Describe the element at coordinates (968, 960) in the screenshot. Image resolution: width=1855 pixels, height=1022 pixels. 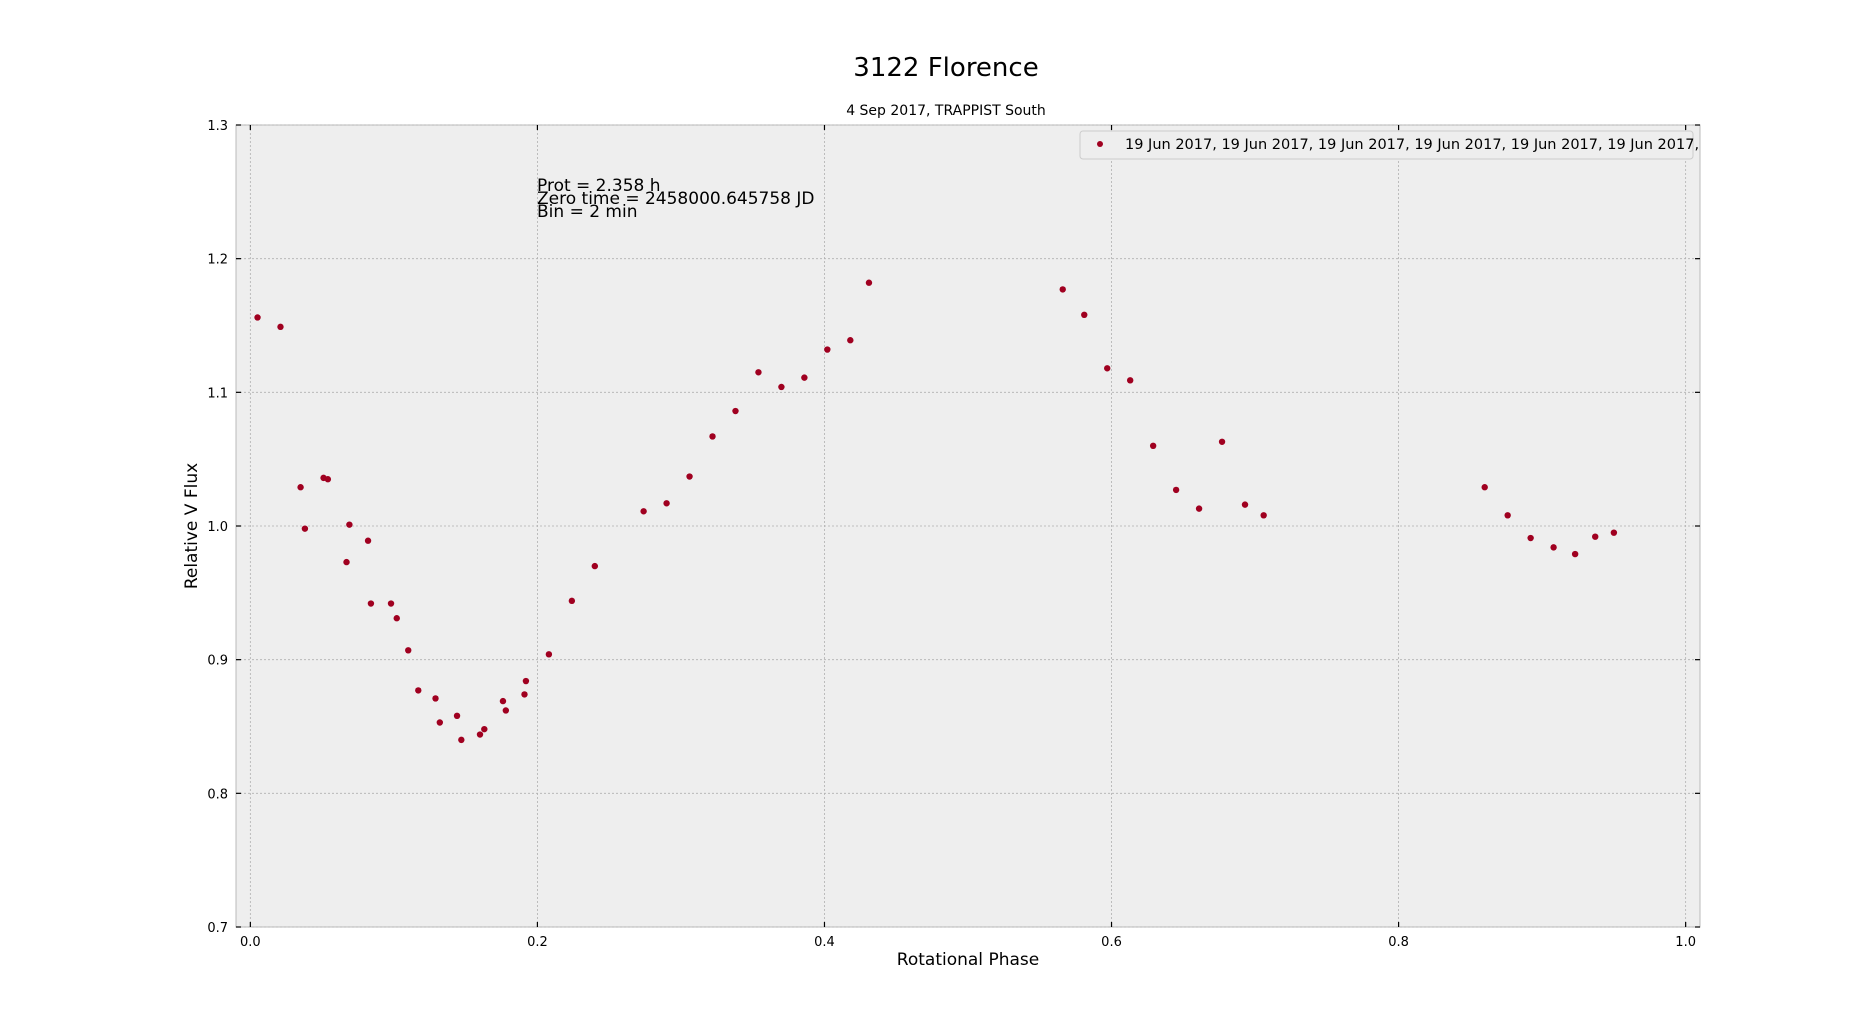
I see `x-axis-label: Rotational Phase` at that location.